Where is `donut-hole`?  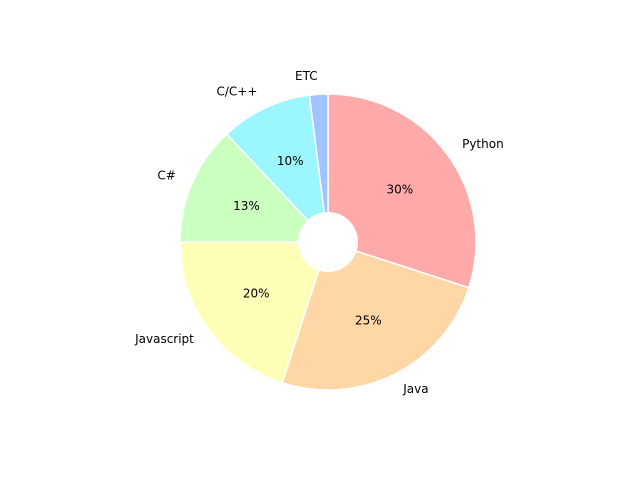
donut-hole is located at coordinates (328, 242).